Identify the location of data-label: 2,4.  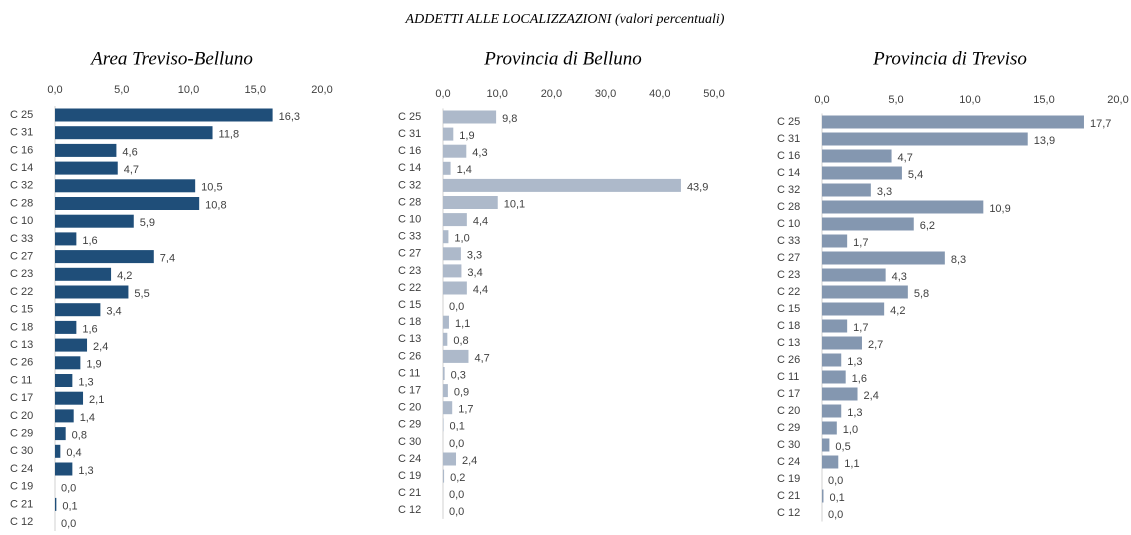
(100, 347).